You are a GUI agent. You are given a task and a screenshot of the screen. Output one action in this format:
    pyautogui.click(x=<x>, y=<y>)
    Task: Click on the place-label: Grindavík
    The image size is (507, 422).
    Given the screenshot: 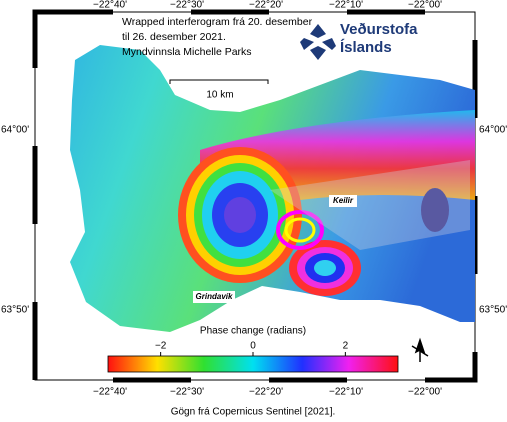 What is the action you would take?
    pyautogui.click(x=214, y=296)
    